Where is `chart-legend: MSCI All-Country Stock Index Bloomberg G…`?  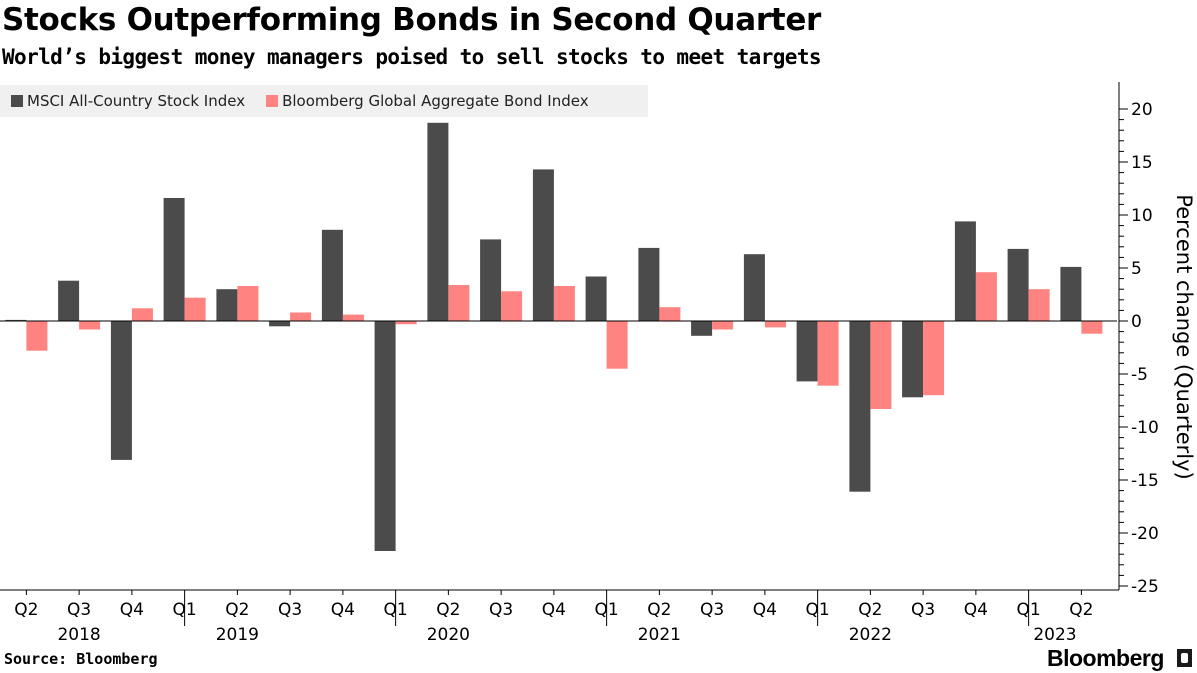
chart-legend: MSCI All-Country Stock Index Bloomberg G… is located at coordinates (324, 101).